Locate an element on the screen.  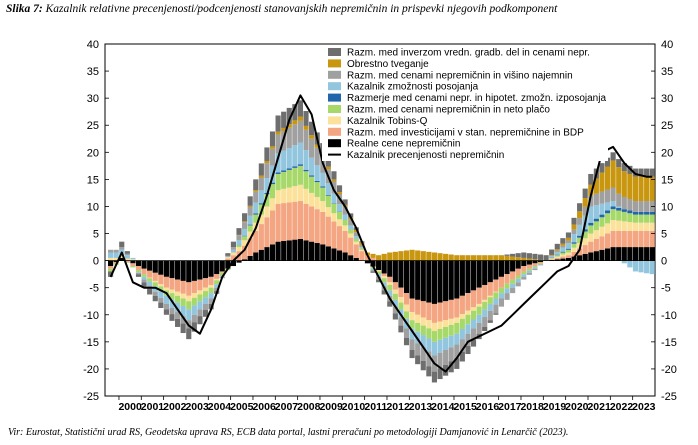
bar-segment-7-q44 is located at coordinates (356, 231).